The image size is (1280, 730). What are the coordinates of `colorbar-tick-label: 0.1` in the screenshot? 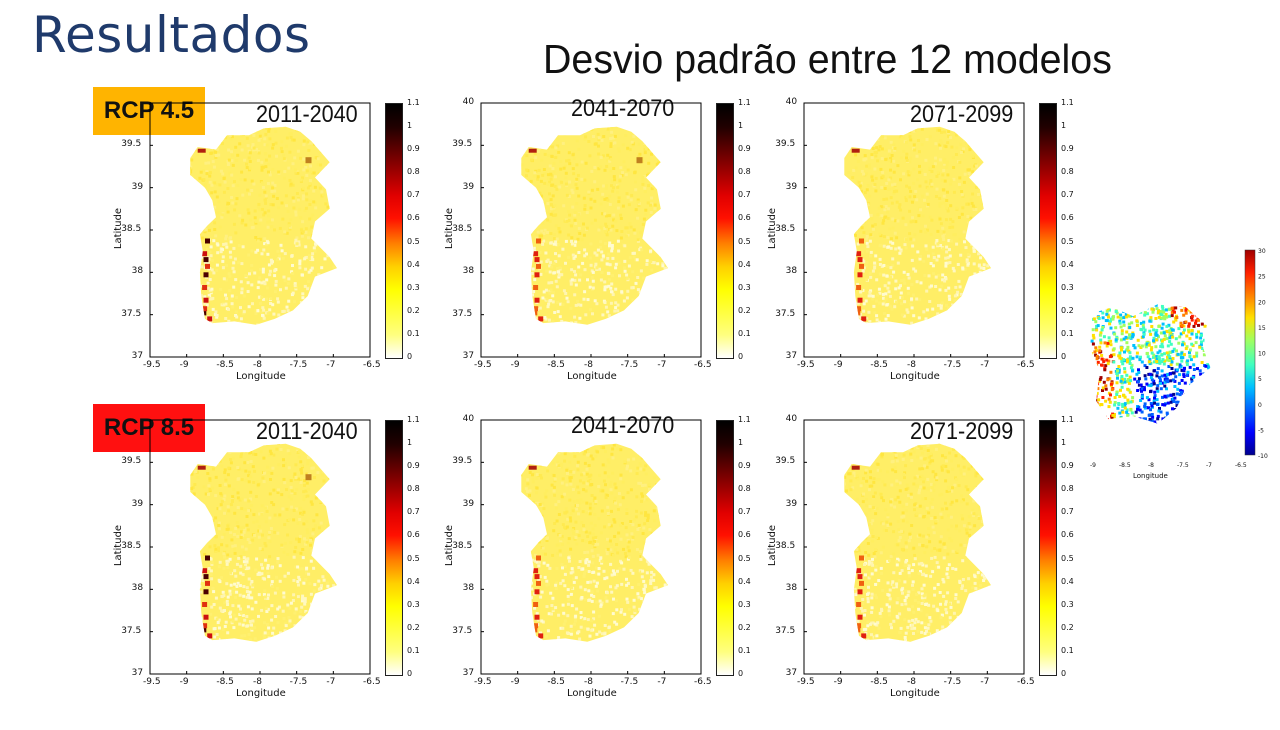 It's located at (744, 334).